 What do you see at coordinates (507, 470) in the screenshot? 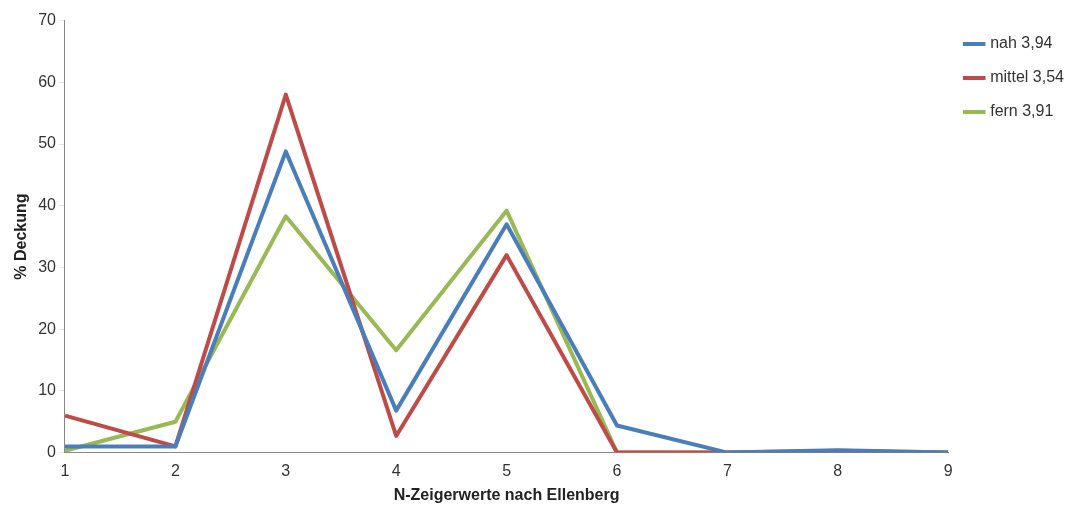
I see `x-tick-label: 5` at bounding box center [507, 470].